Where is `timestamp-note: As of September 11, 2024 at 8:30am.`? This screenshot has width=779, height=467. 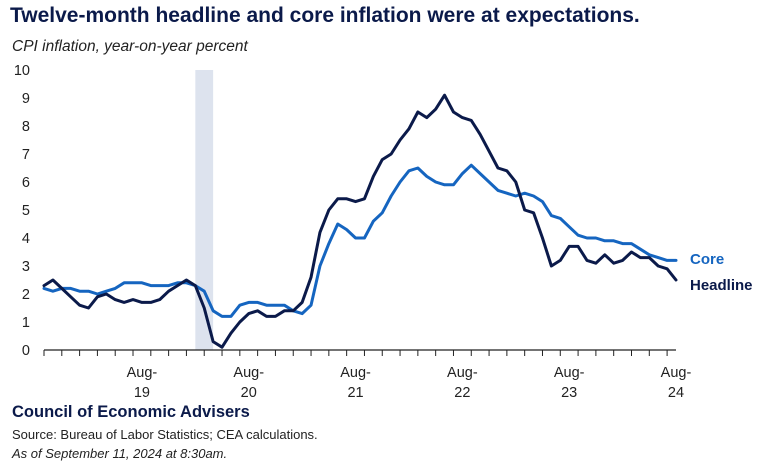 timestamp-note: As of September 11, 2024 at 8:30am. is located at coordinates (120, 453).